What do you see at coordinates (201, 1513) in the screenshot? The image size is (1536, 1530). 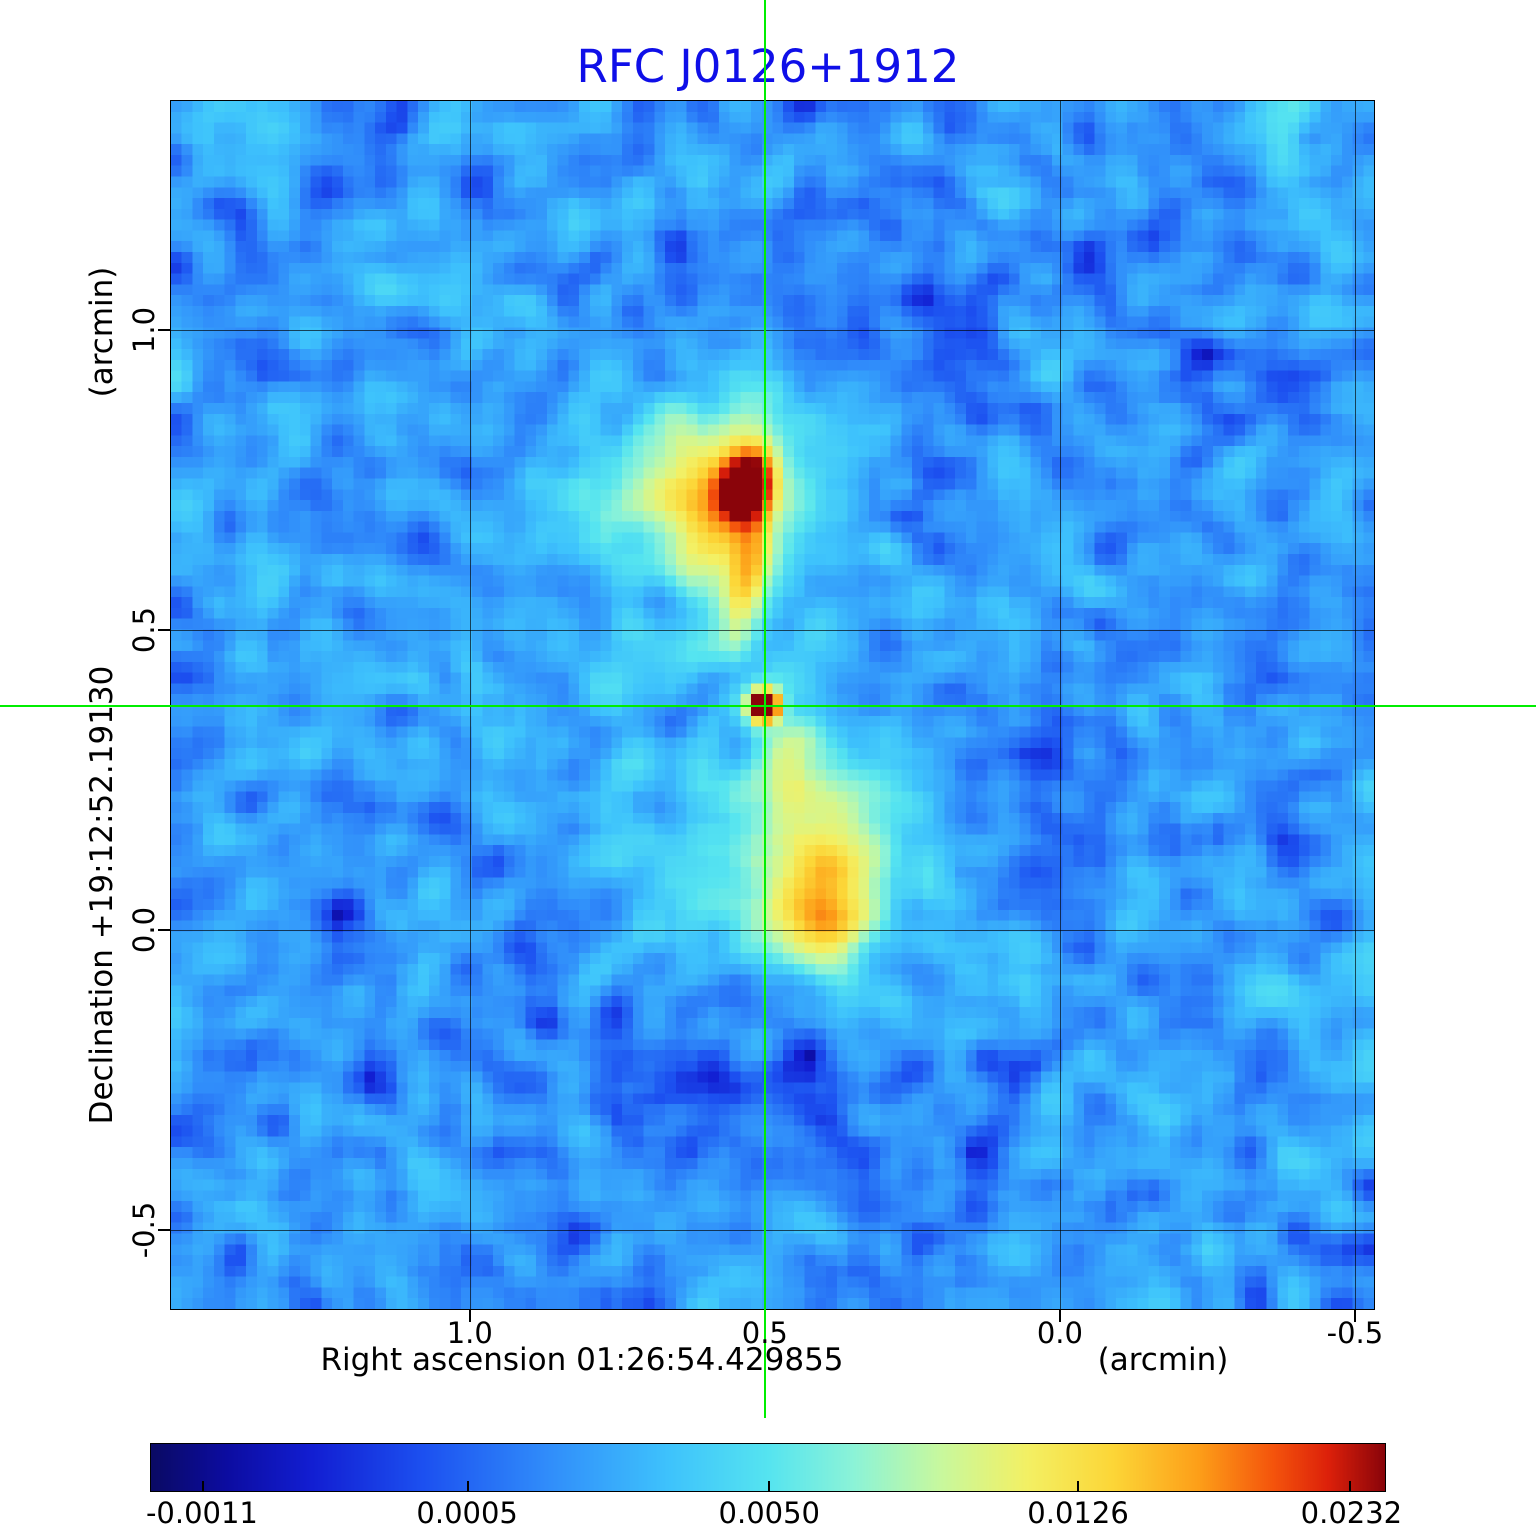 I see `colorbar-tick-label: -0.0011` at bounding box center [201, 1513].